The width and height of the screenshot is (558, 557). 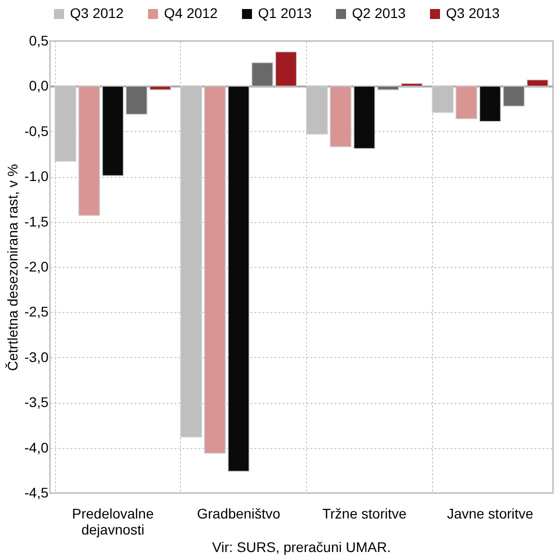 What do you see at coordinates (36, 402) in the screenshot?
I see `y-tick-label: -3,5` at bounding box center [36, 402].